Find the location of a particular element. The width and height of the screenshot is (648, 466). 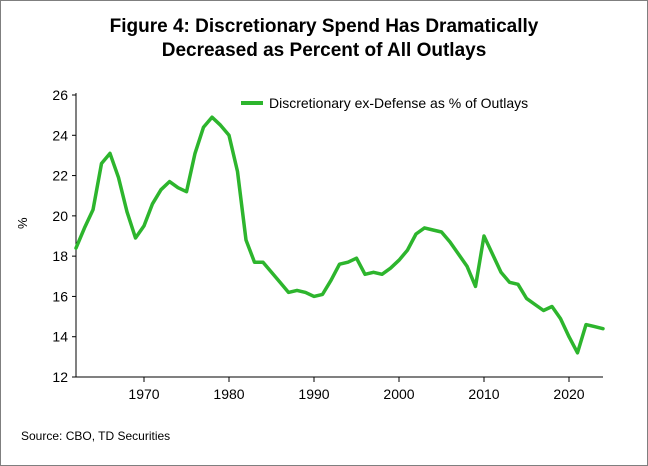

source-note: Source: CBO, TD Securities is located at coordinates (96, 436).